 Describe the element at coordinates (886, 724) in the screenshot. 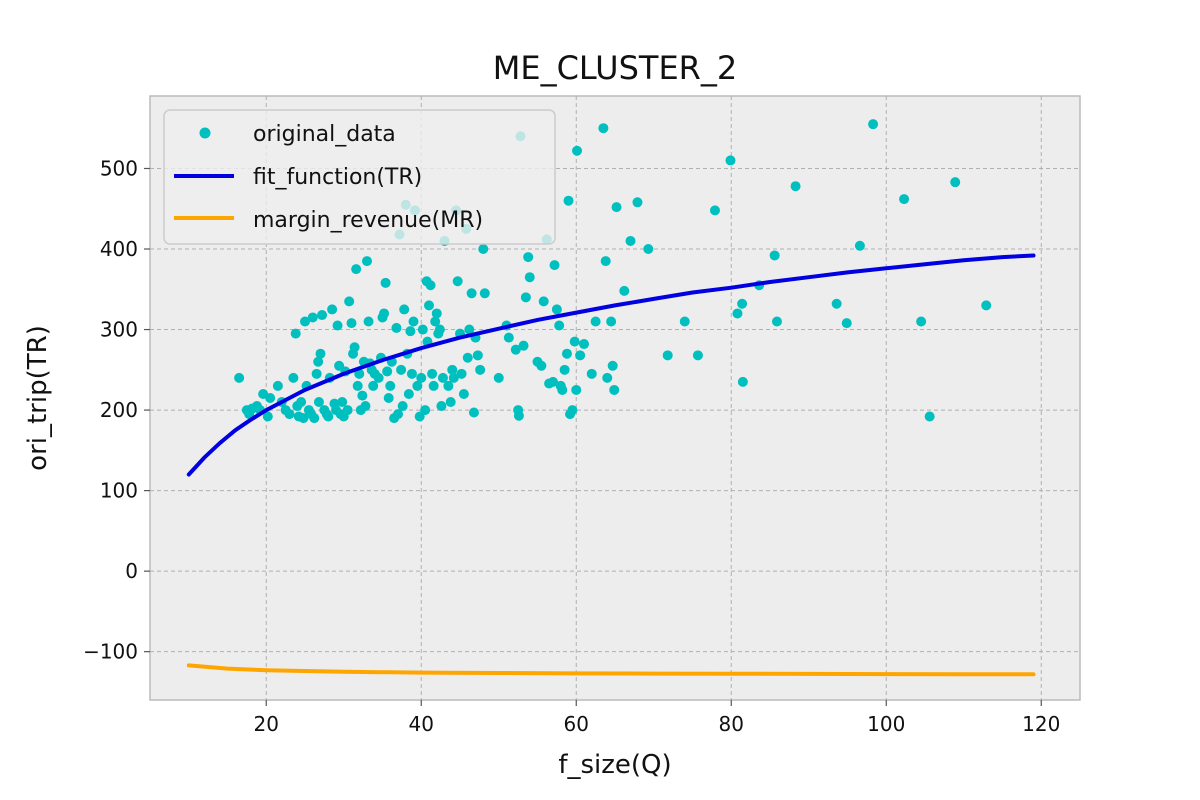

I see `x-tick-label: 100` at that location.